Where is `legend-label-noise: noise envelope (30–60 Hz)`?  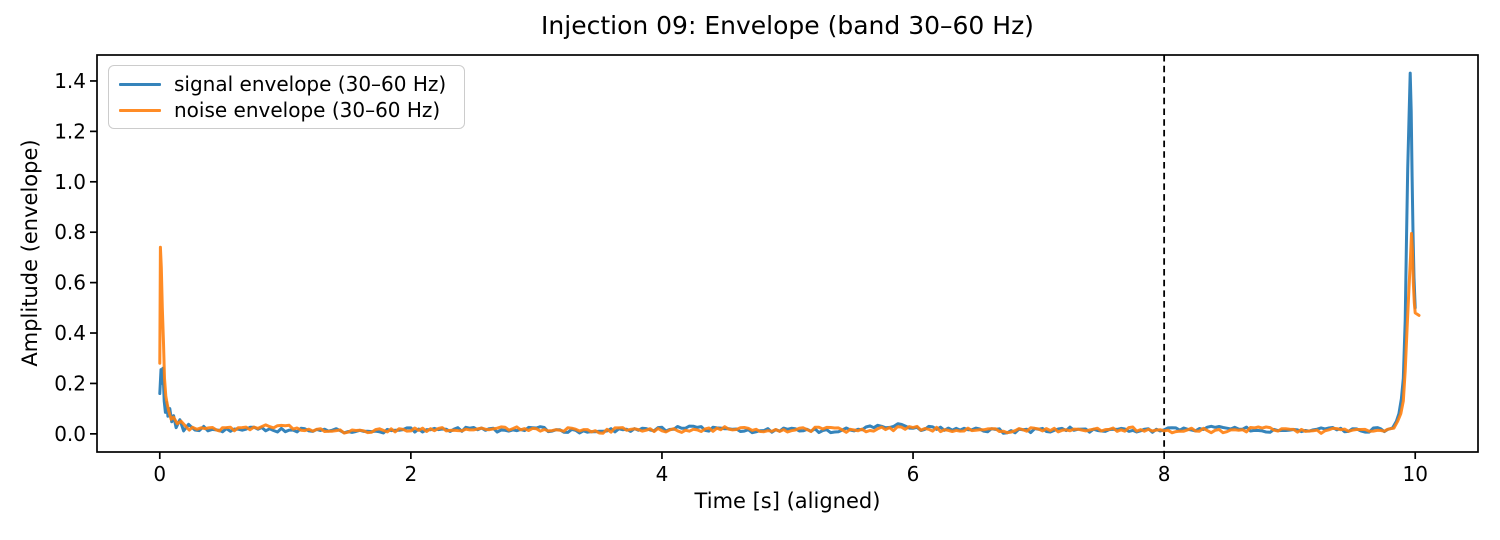
legend-label-noise: noise envelope (30–60 Hz) is located at coordinates (307, 110).